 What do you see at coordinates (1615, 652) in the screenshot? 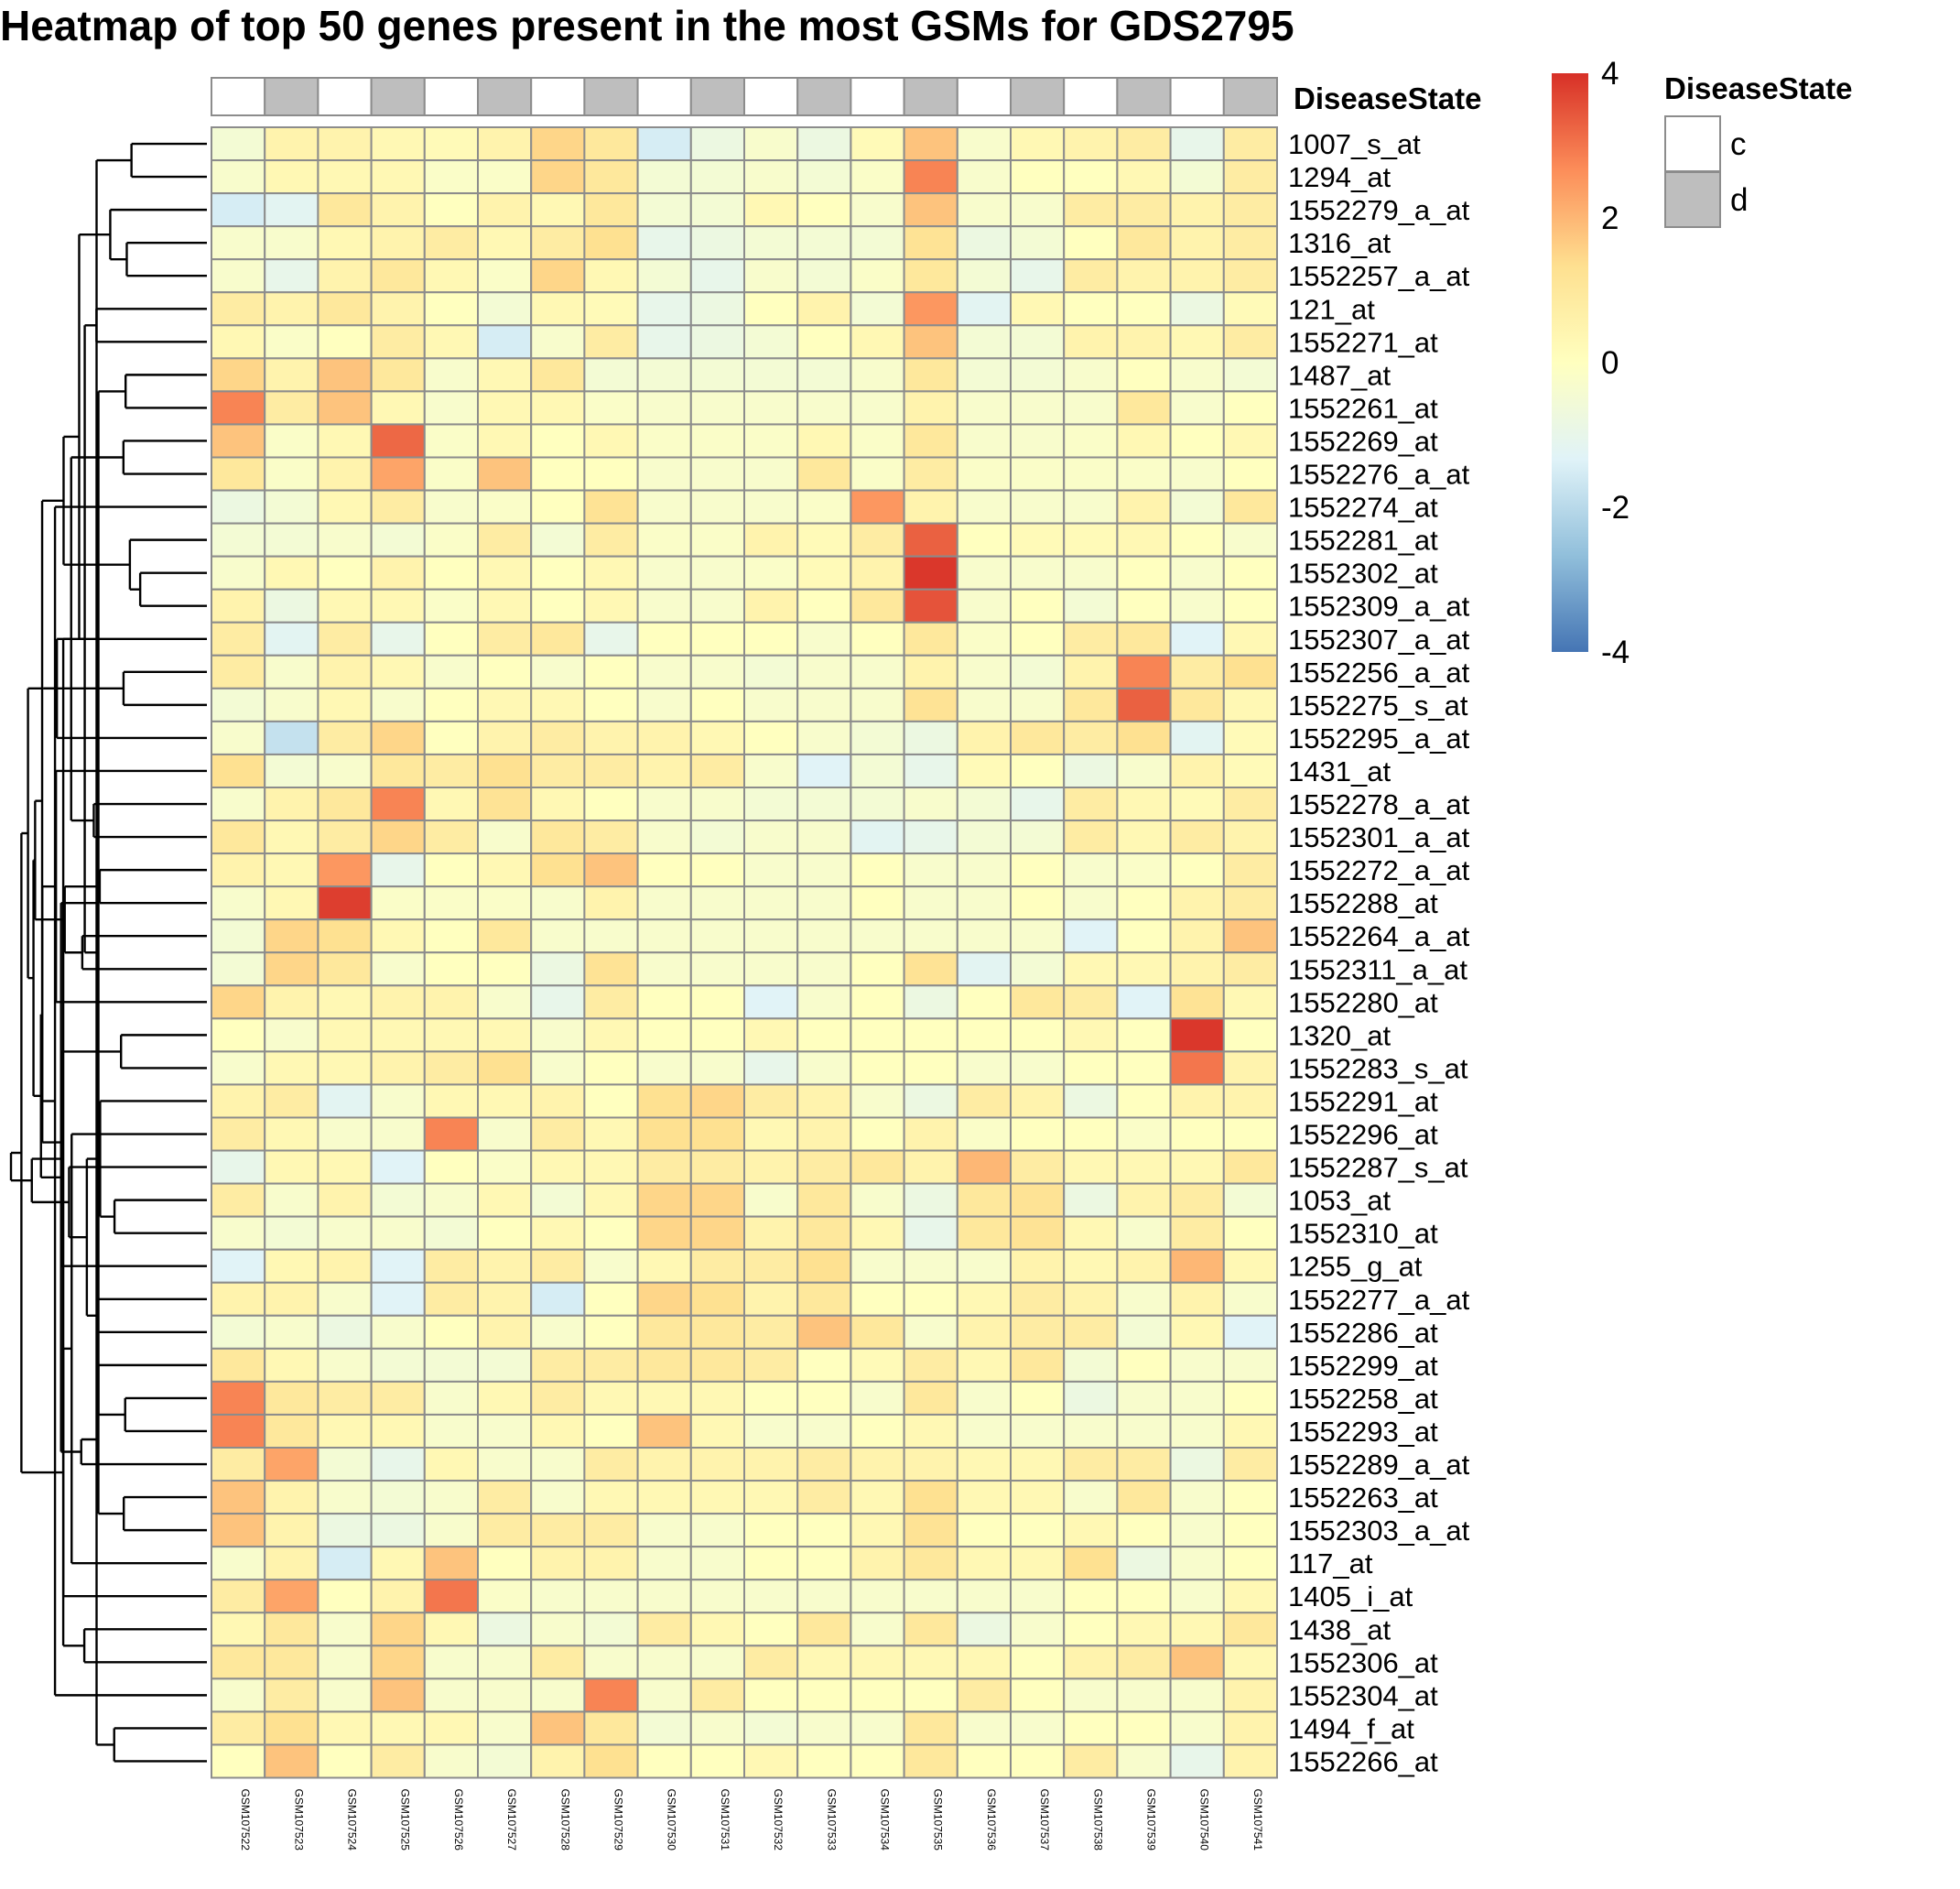
I see `color-scale-tick: -4` at bounding box center [1615, 652].